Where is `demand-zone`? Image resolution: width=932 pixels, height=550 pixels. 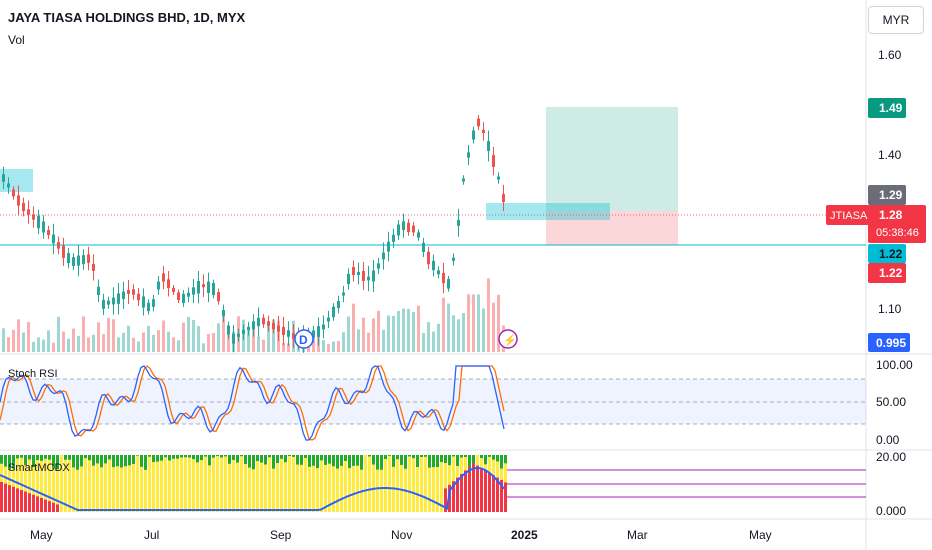 demand-zone is located at coordinates (548, 211).